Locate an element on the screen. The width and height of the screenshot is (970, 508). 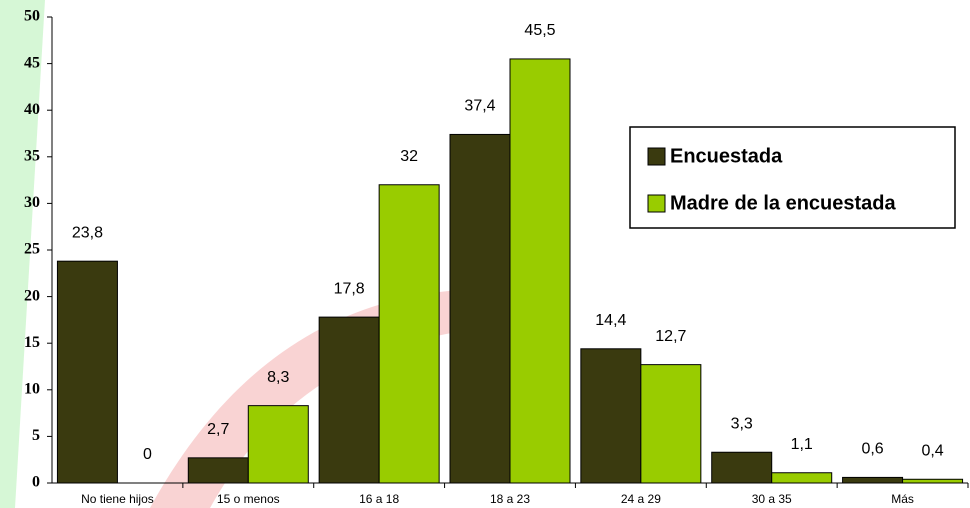
value-label: 0,6 is located at coordinates (872, 449).